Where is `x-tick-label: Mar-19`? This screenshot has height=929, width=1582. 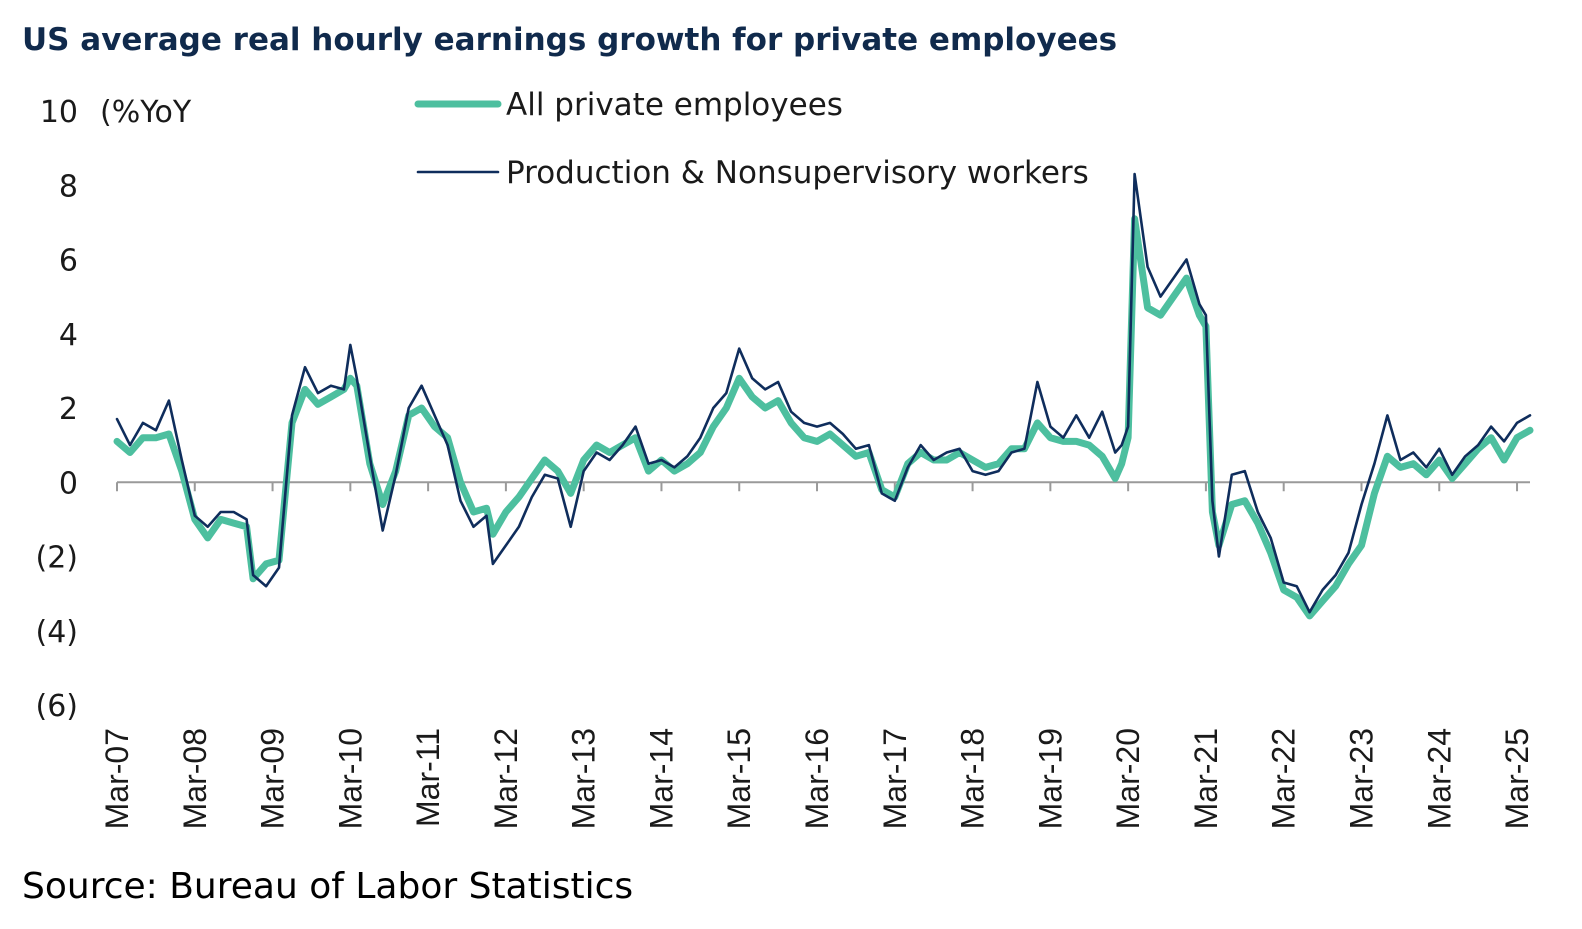
x-tick-label: Mar-19 is located at coordinates (1050, 778).